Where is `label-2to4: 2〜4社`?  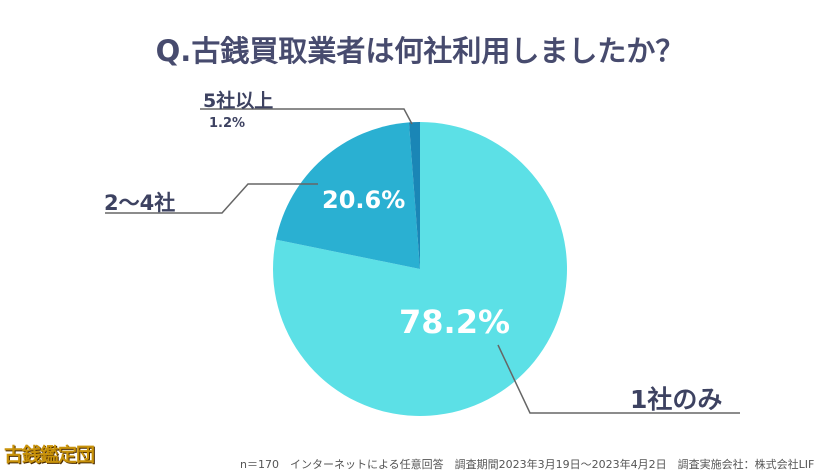
label-2to4: 2〜4社 is located at coordinates (140, 203).